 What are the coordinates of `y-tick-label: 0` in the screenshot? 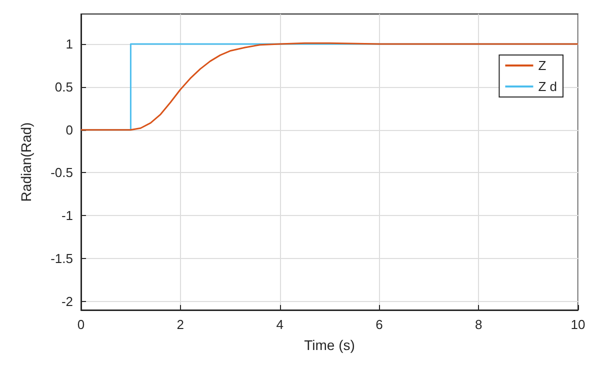 It's located at (69, 130).